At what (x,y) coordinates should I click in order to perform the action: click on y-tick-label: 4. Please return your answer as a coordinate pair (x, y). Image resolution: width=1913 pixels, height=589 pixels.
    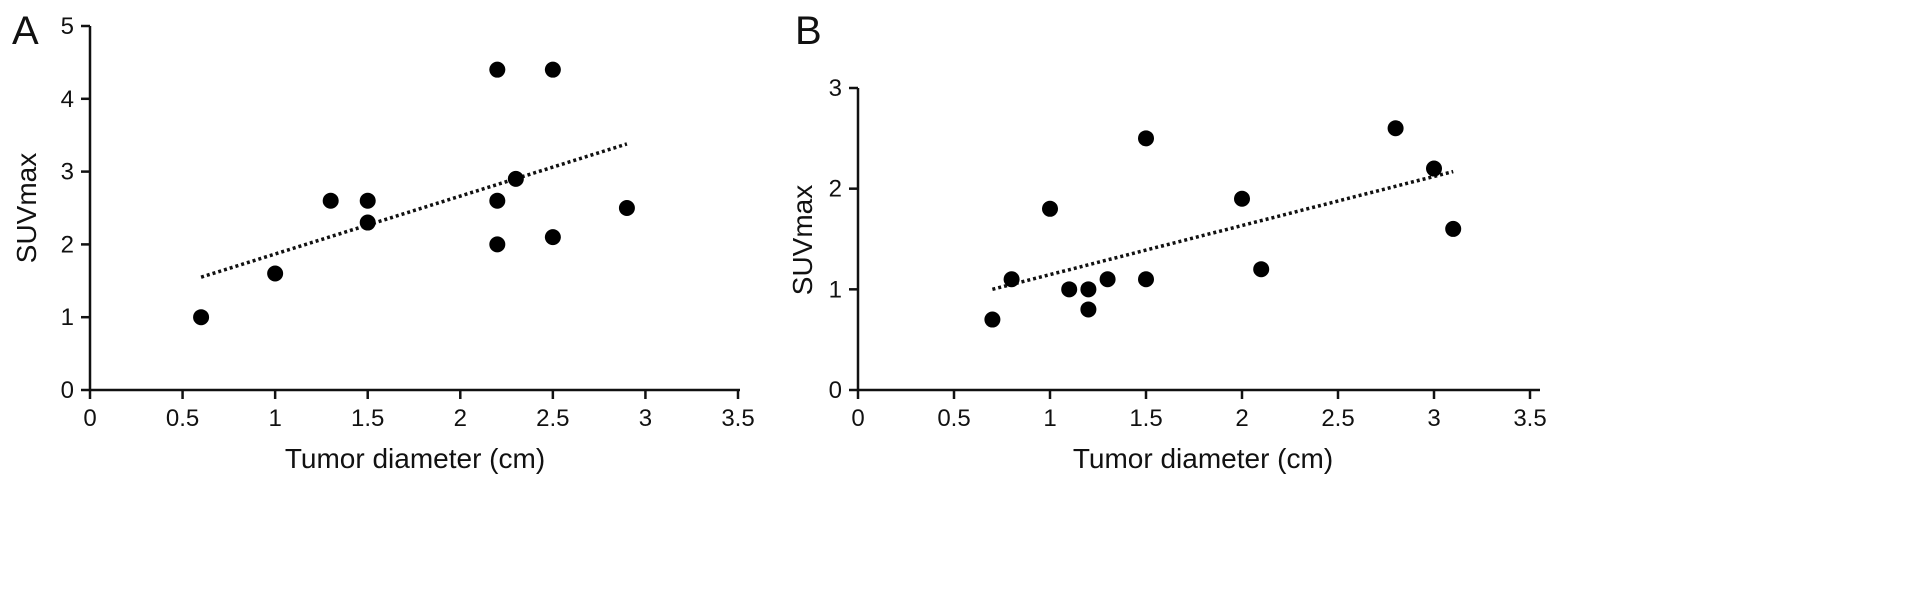
    Looking at the image, I should click on (67, 99).